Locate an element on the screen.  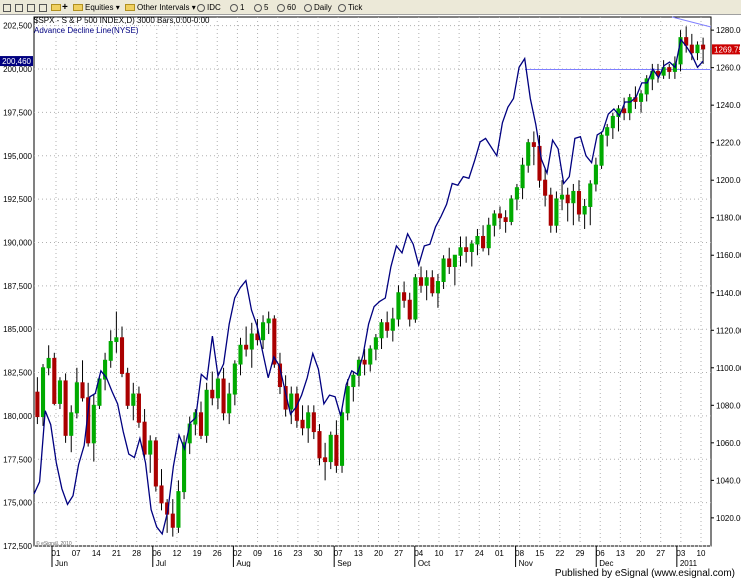
layout-tool-icon is located at coordinates (32, 7).